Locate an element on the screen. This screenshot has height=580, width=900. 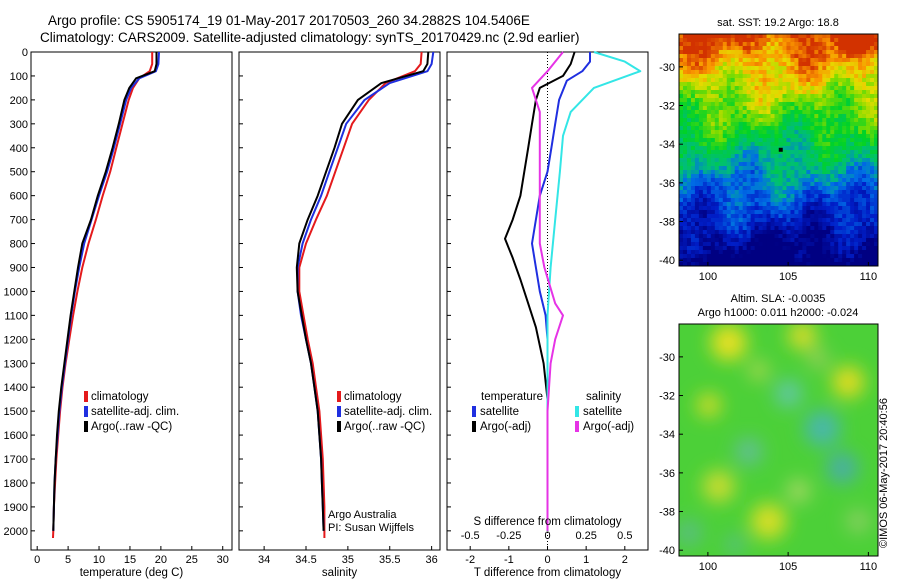
sla-blob is located at coordinates (858, 521).